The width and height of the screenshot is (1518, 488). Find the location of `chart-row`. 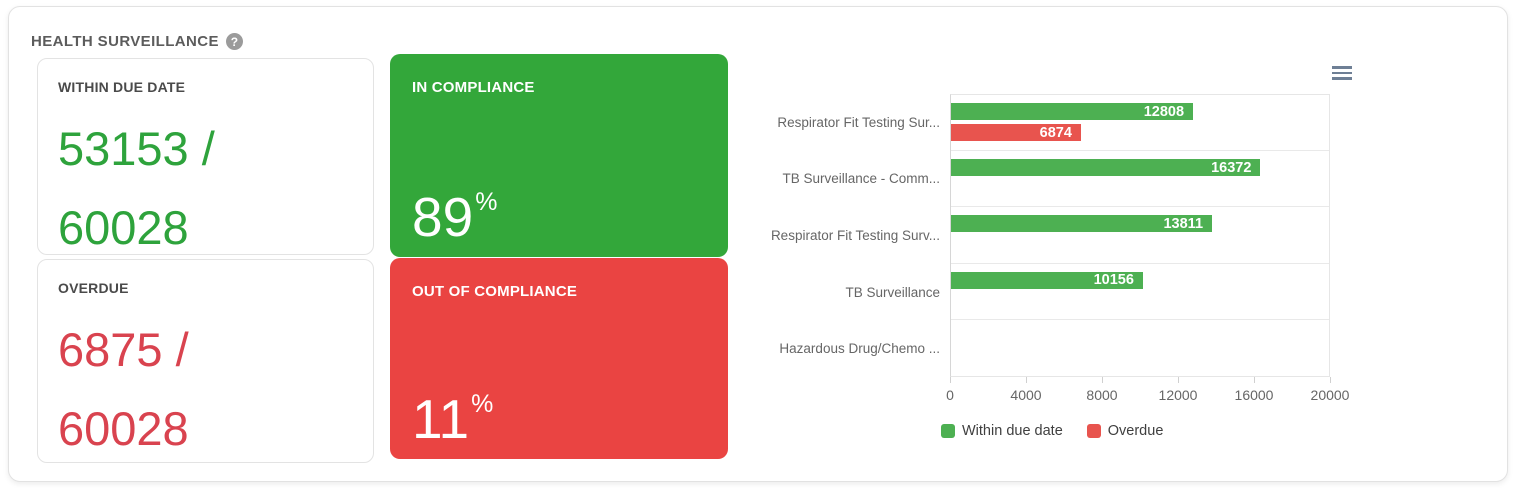

chart-row is located at coordinates (1140, 348).